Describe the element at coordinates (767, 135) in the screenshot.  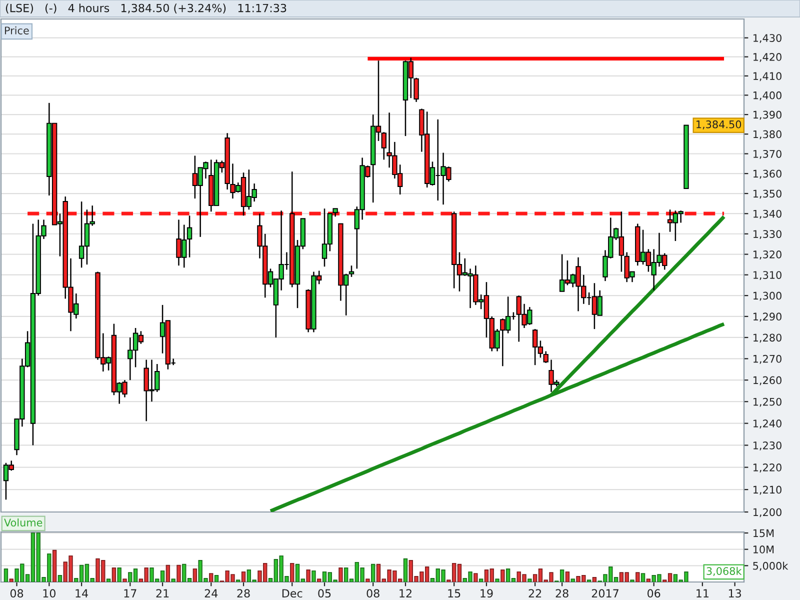
I see `y-tick-label: 1,380` at that location.